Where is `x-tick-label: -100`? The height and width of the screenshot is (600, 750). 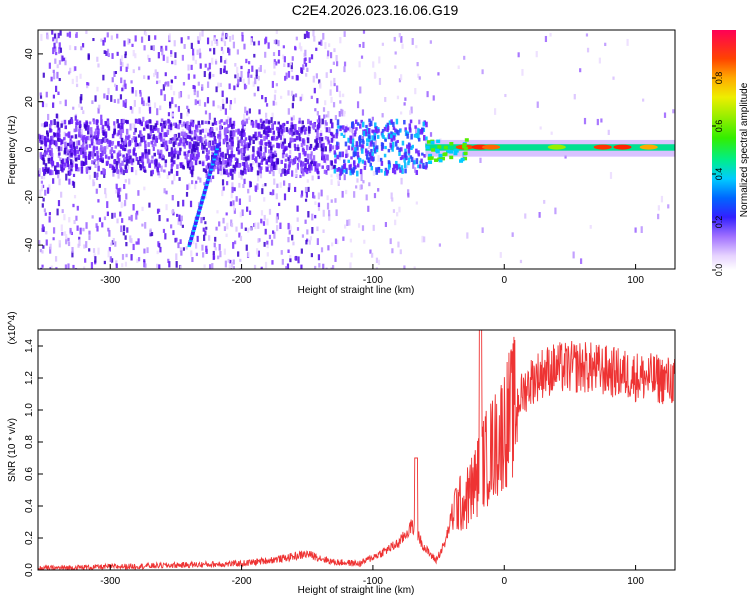
x-tick-label: -100 is located at coordinates (373, 581).